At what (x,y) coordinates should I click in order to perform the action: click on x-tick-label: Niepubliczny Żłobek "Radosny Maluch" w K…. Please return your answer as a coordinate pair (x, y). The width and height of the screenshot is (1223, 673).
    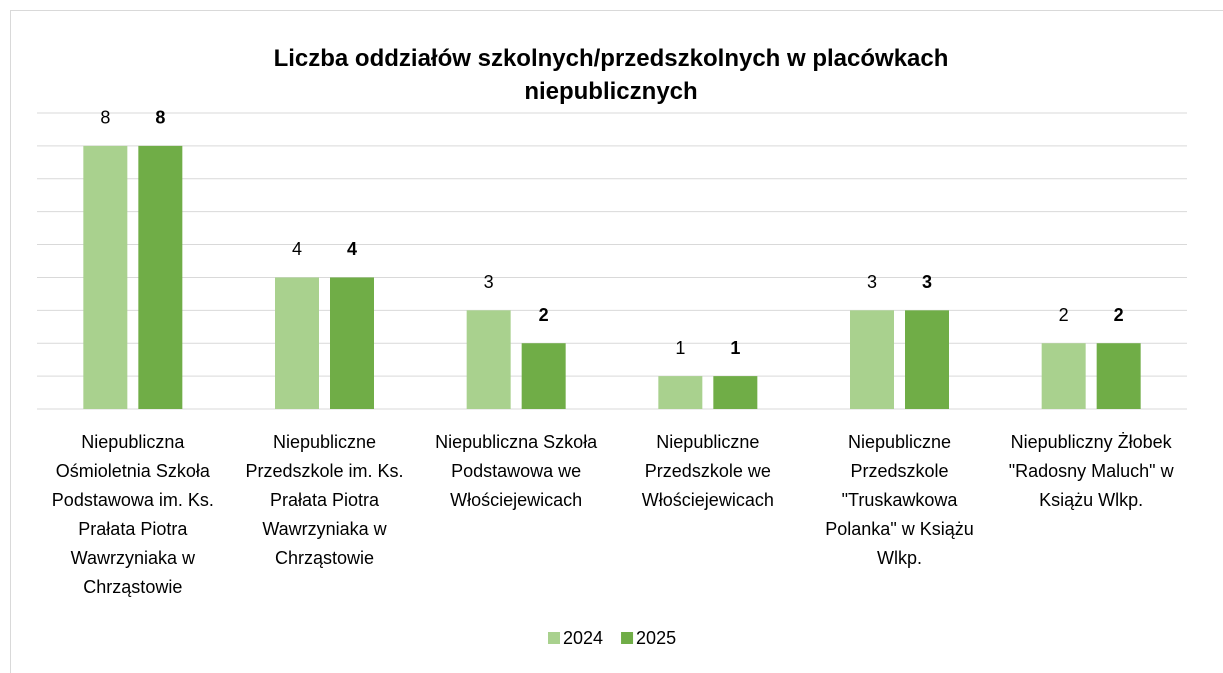
    Looking at the image, I should click on (1091, 471).